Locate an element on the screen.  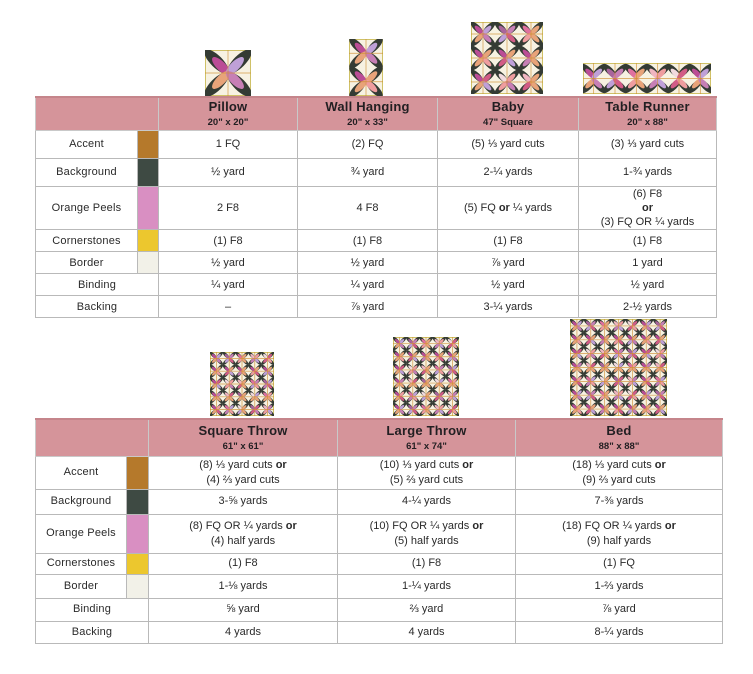
column-title: Baby is located at coordinates (508, 106).